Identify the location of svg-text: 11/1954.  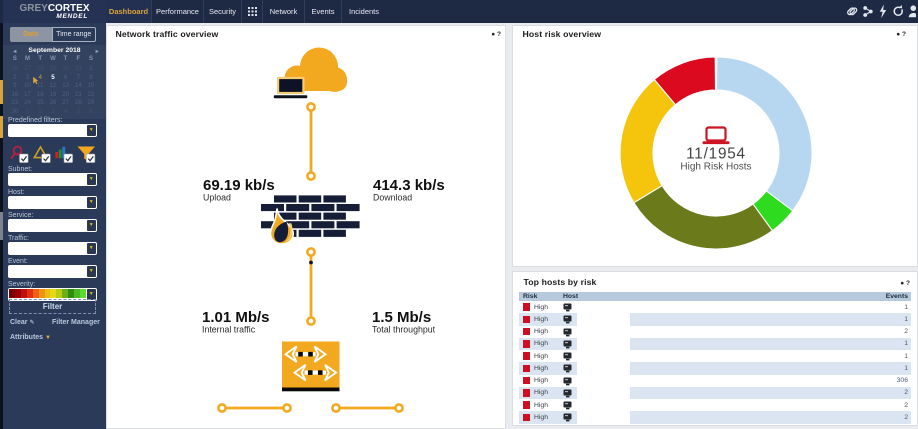
(716, 154).